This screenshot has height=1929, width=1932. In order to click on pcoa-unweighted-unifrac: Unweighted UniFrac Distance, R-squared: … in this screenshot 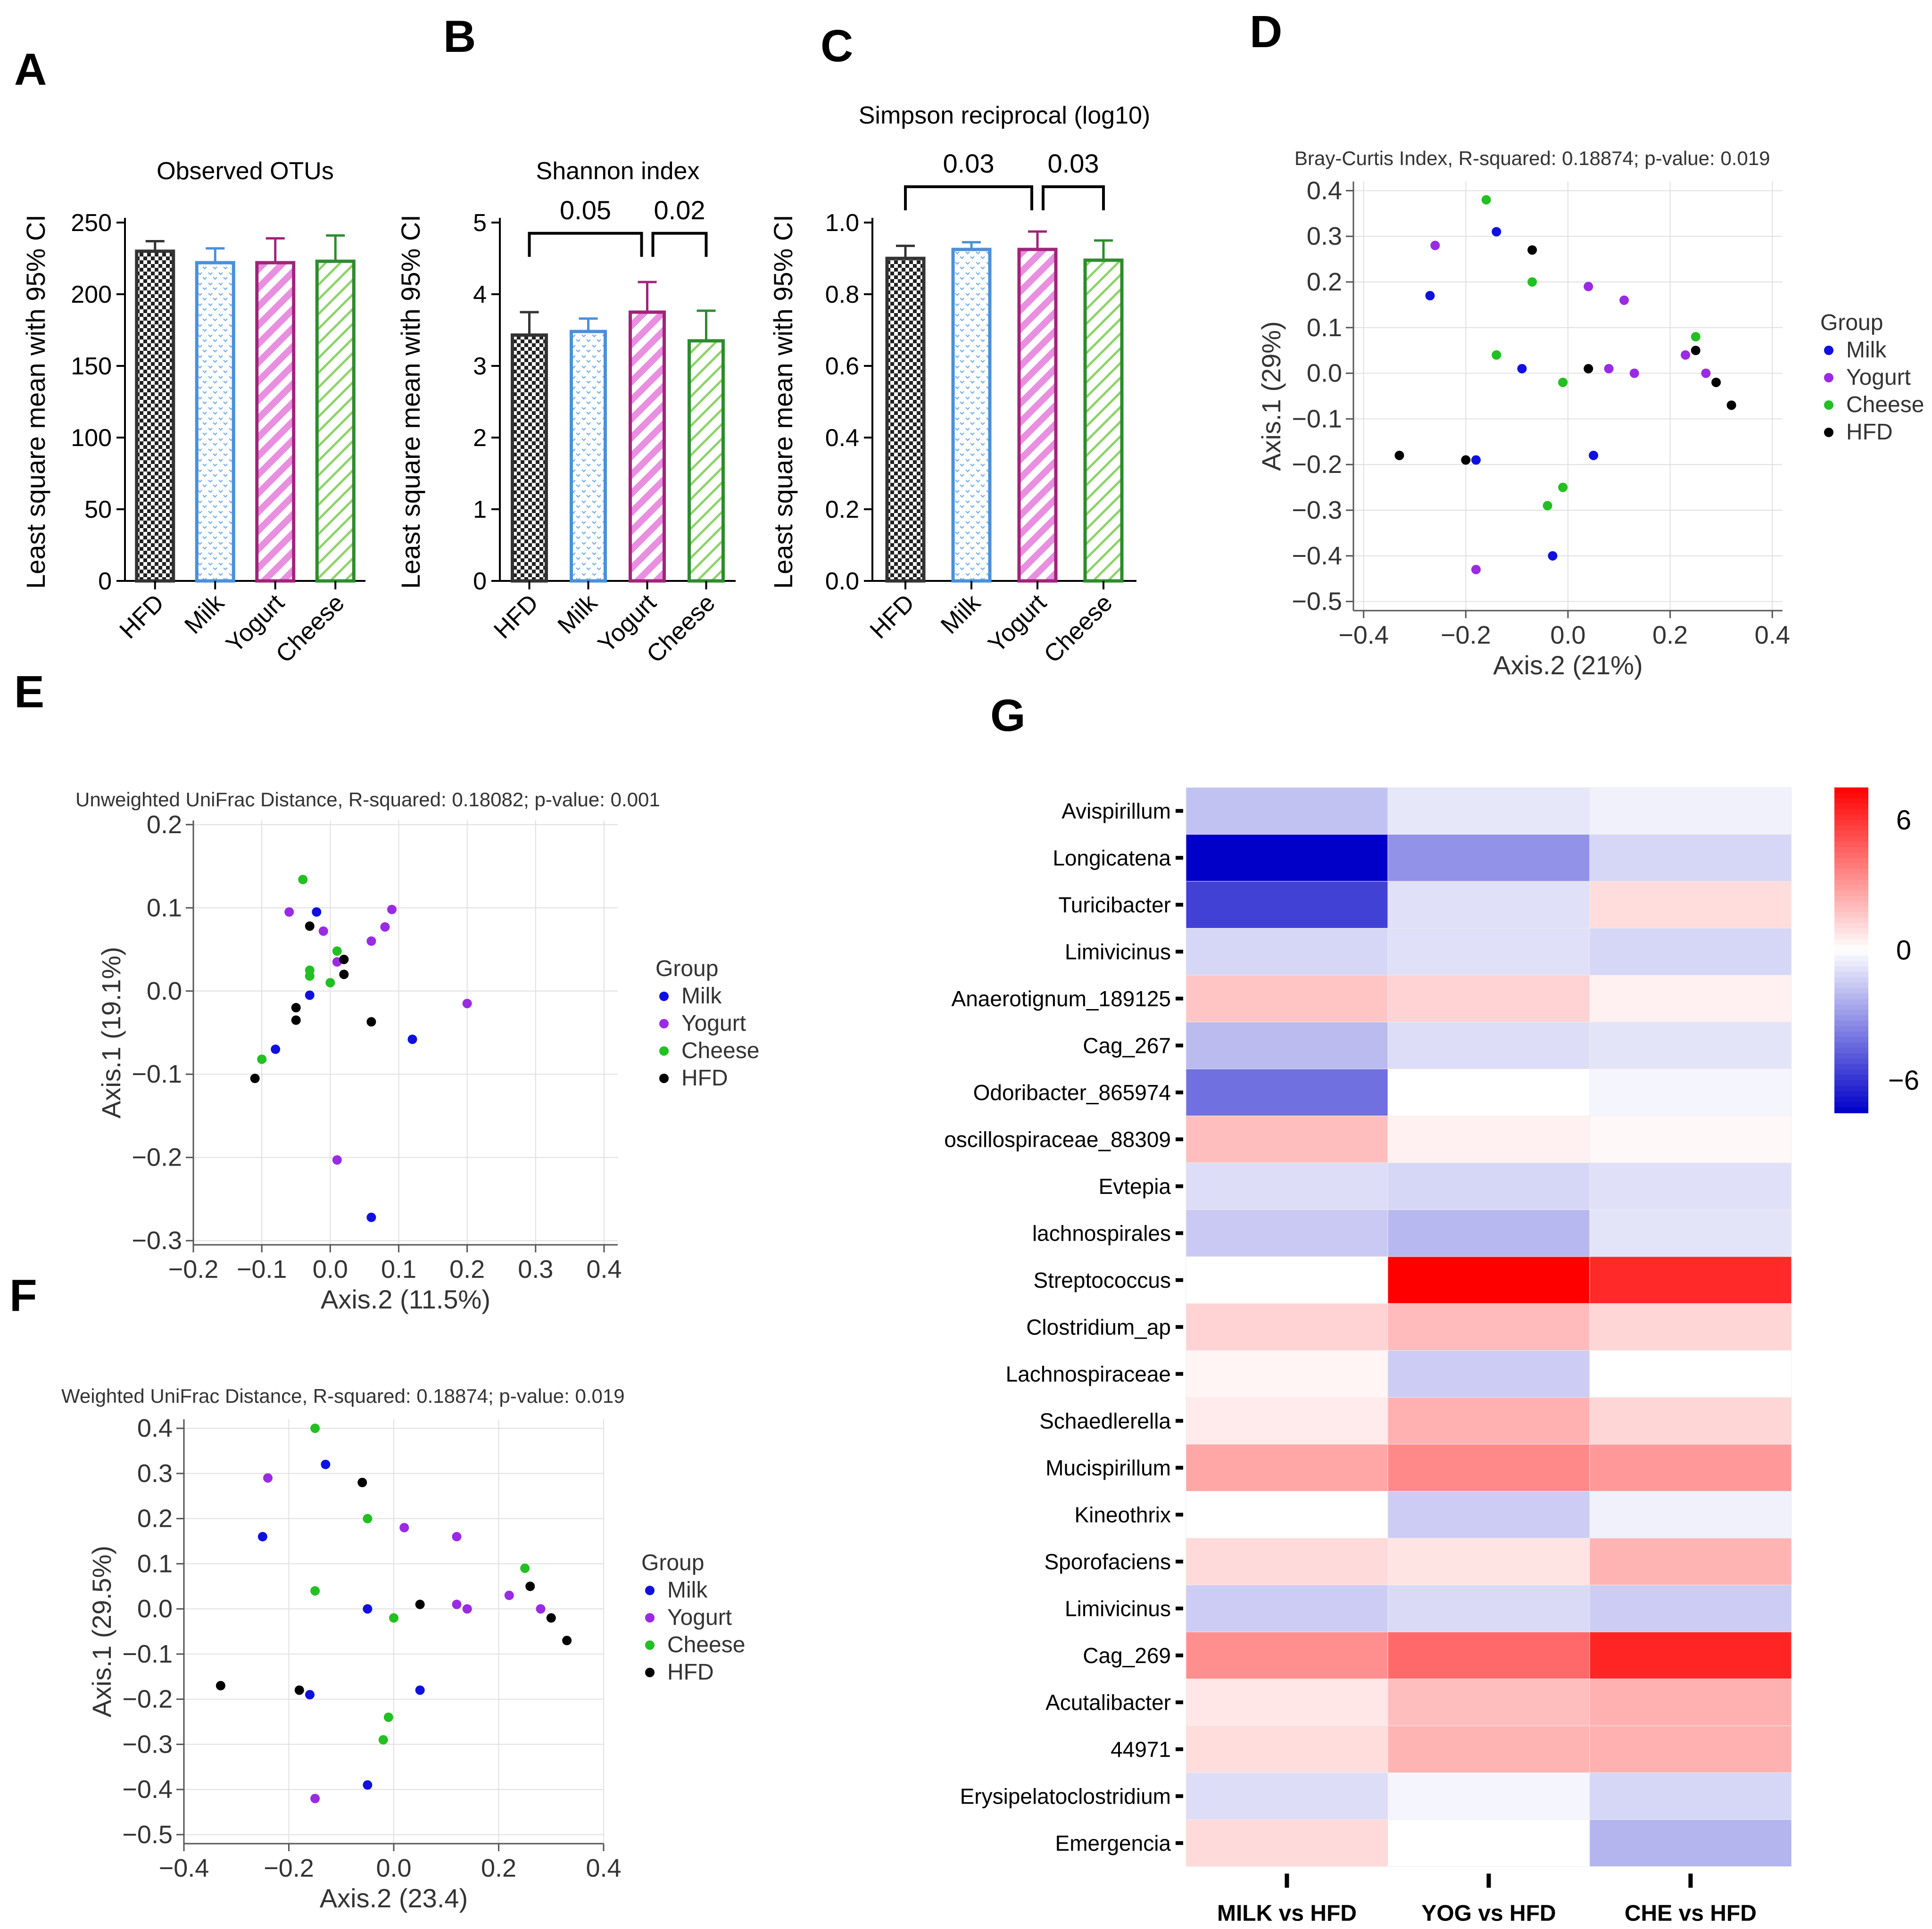, I will do `click(417, 1051)`.